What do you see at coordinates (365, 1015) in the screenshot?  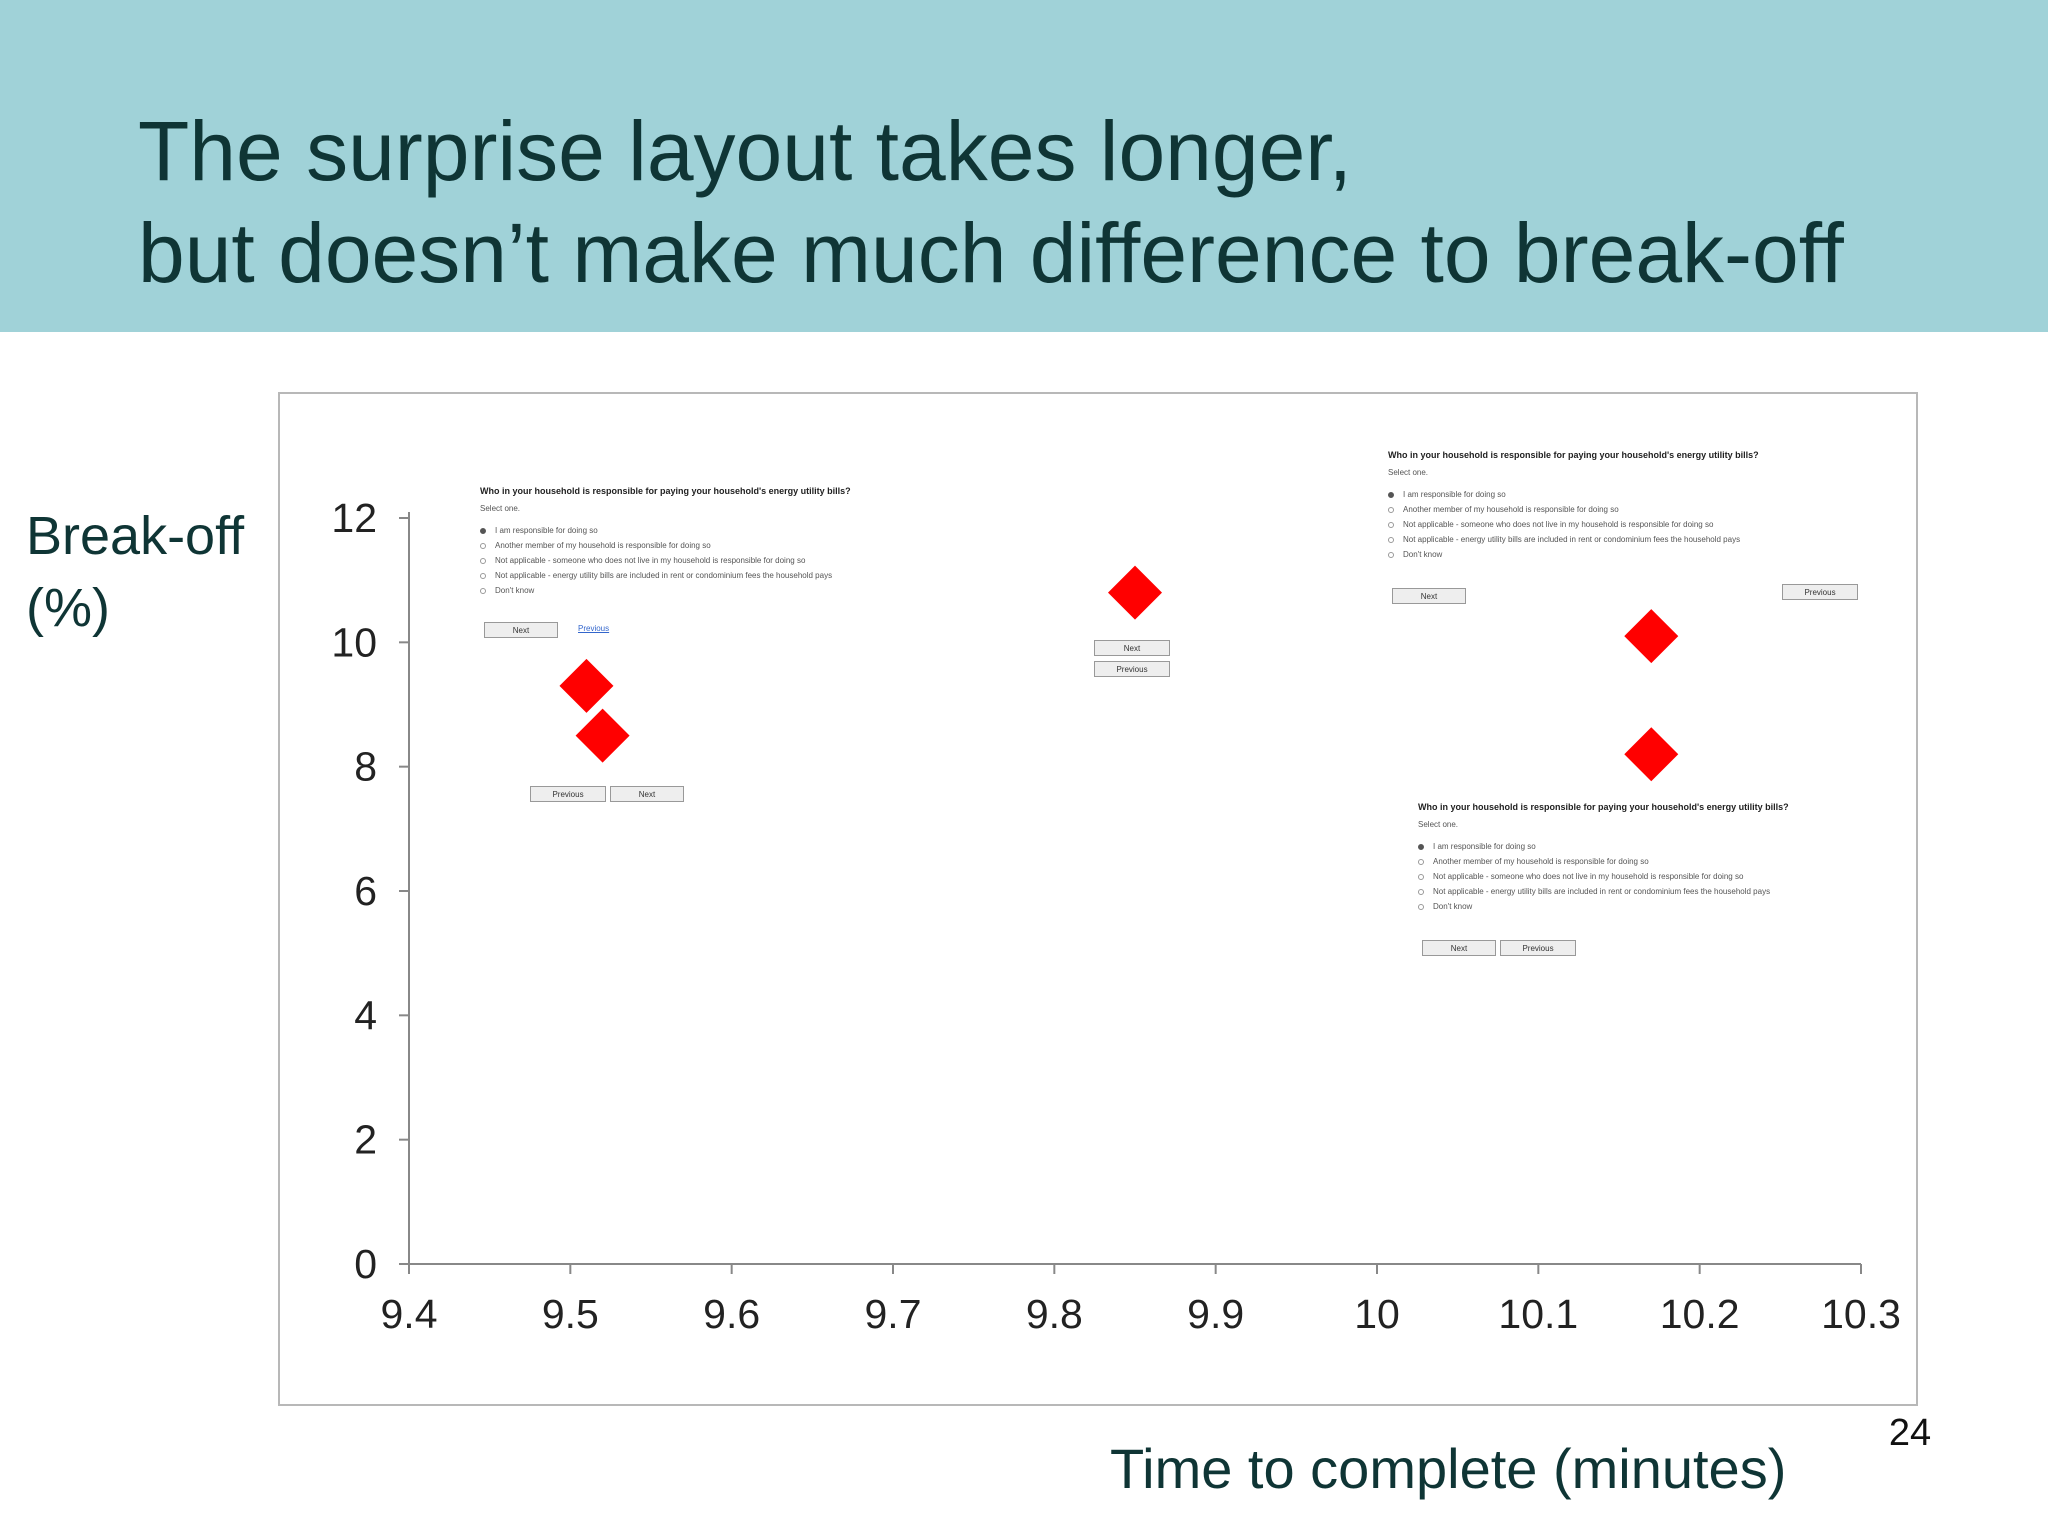 I see `y-tick-label: 4` at bounding box center [365, 1015].